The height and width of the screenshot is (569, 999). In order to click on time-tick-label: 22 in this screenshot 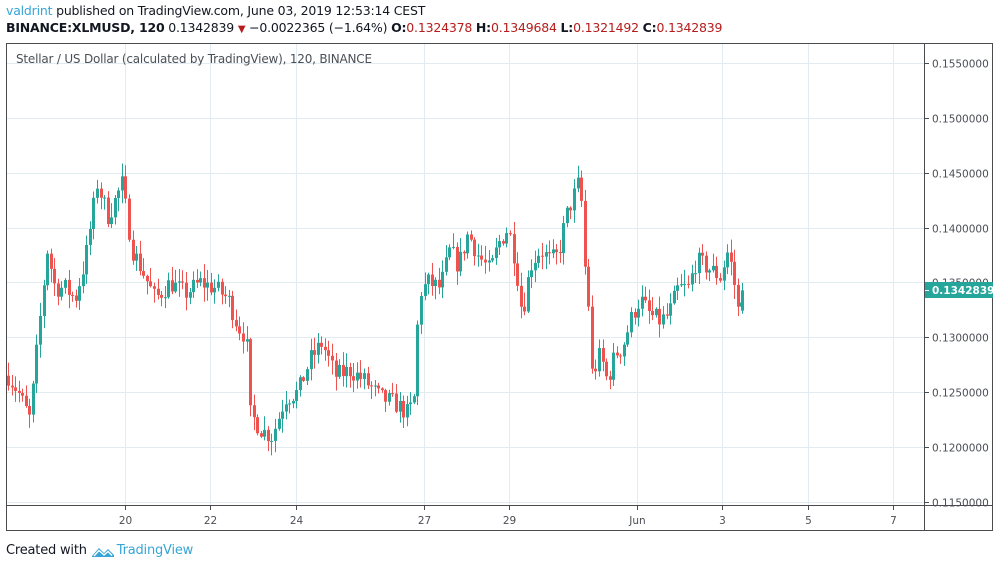, I will do `click(210, 521)`.